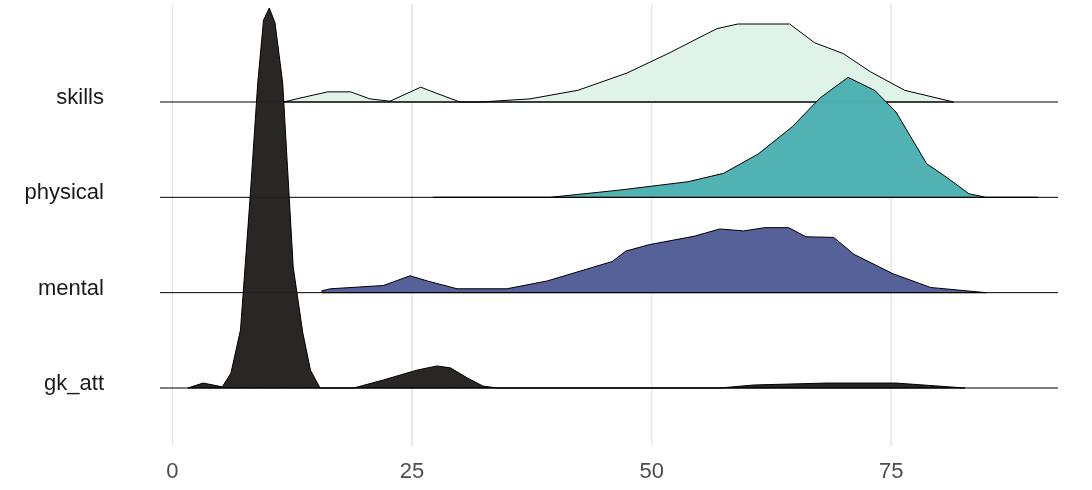  Describe the element at coordinates (70, 287) in the screenshot. I see `text: mental` at that location.